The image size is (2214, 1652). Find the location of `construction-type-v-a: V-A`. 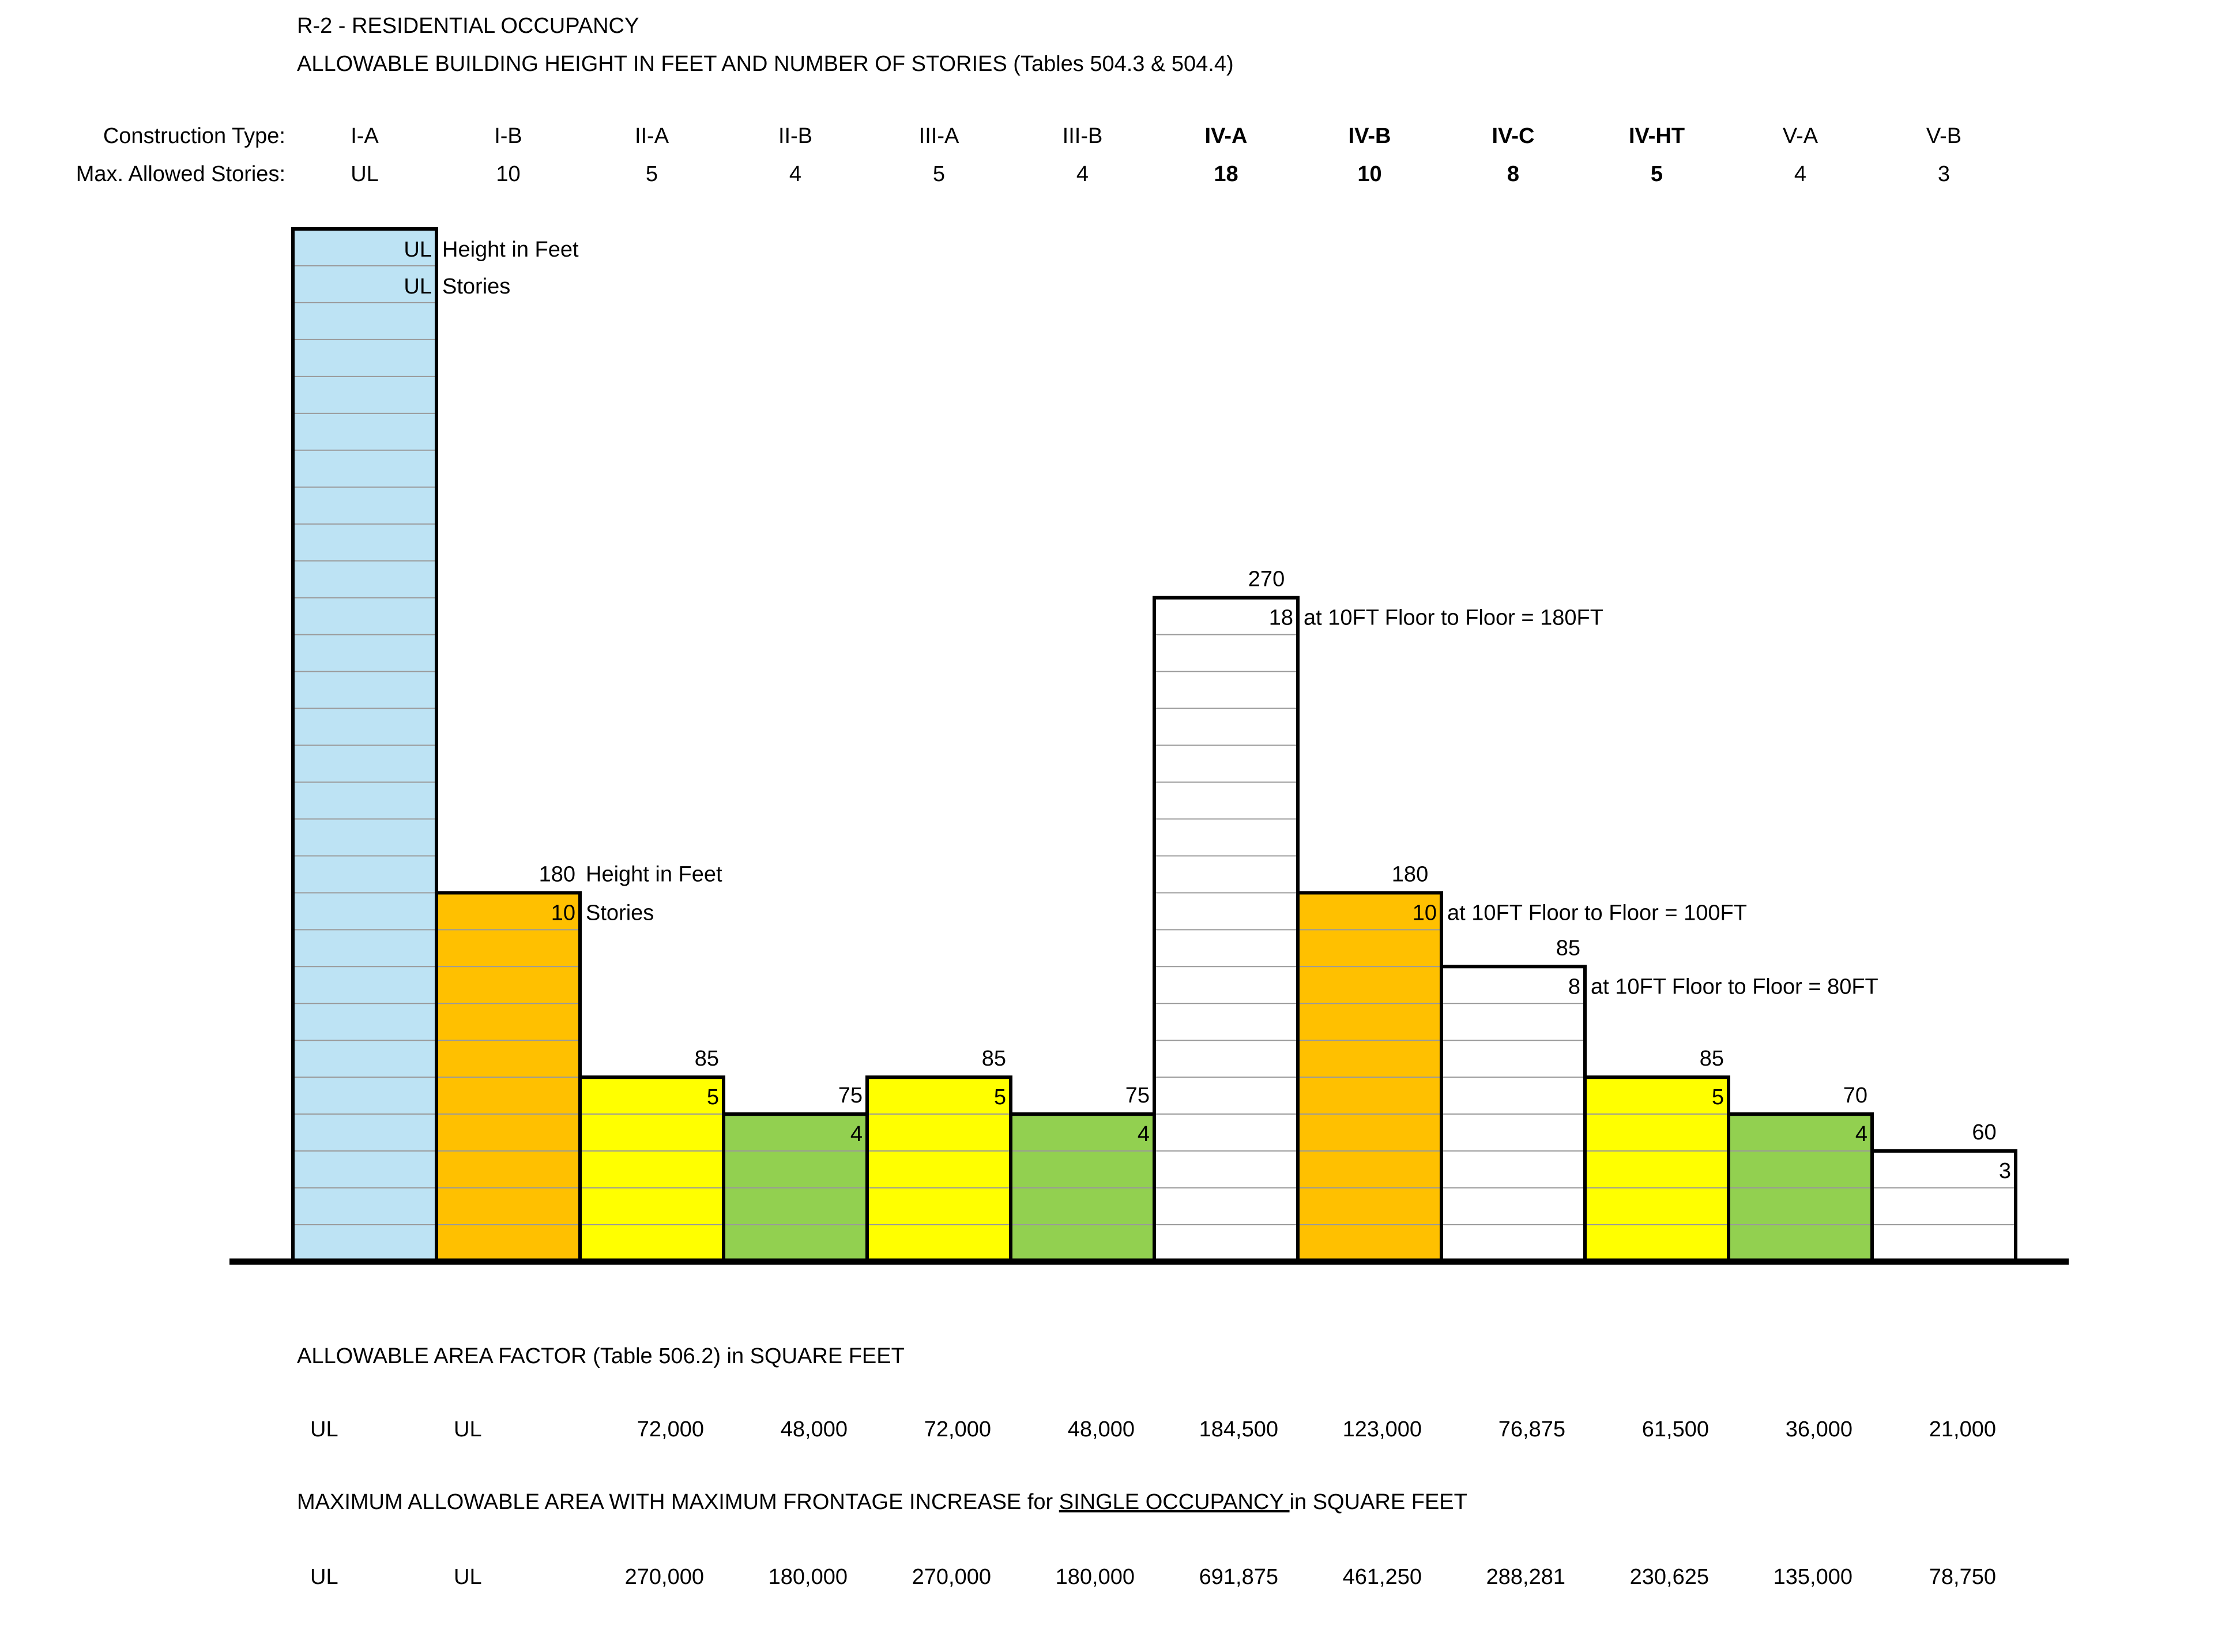

construction-type-v-a: V-A is located at coordinates (1800, 136).